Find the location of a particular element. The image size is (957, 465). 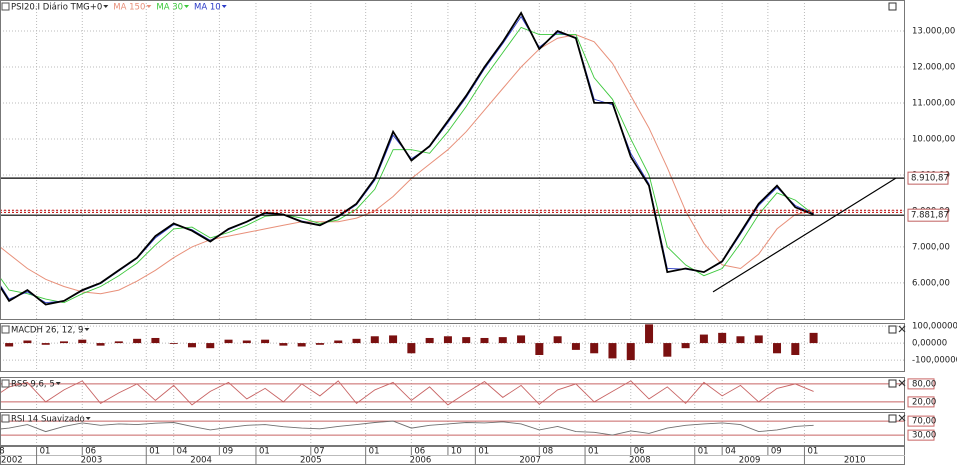

y-tick-label: 7.000,00 is located at coordinates (931, 247).